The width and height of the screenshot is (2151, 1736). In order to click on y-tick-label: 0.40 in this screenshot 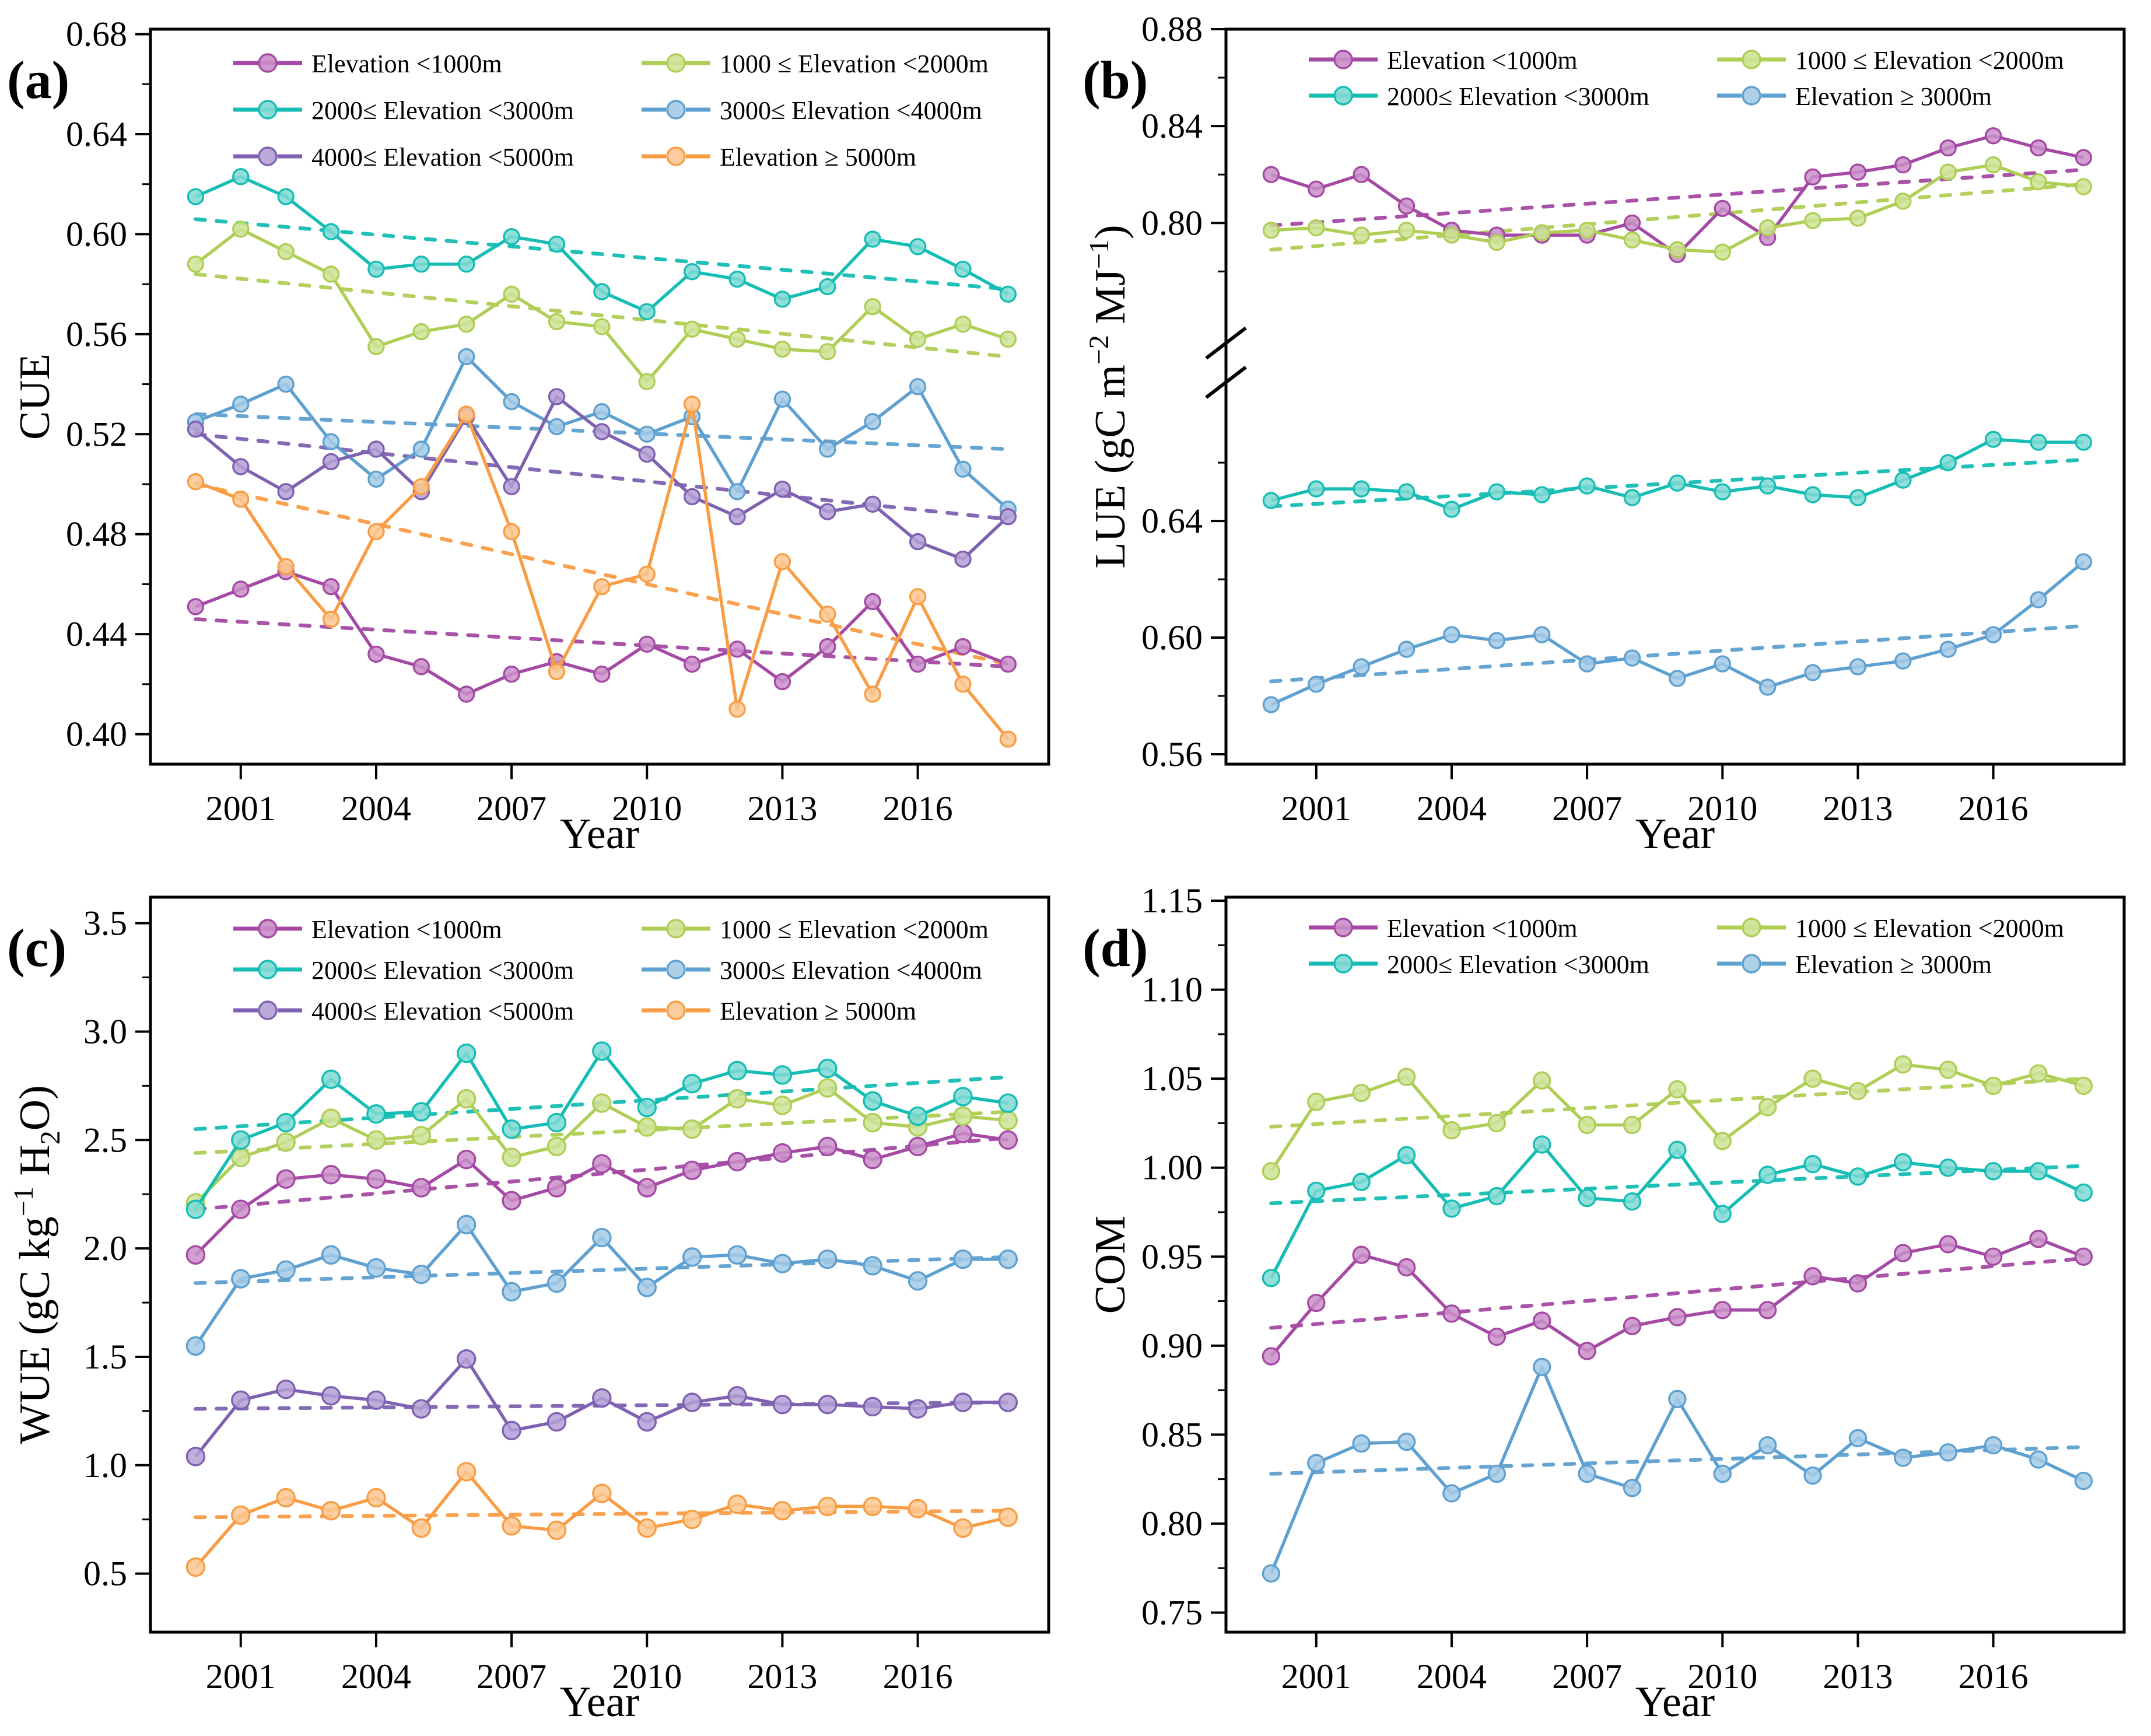, I will do `click(96, 734)`.